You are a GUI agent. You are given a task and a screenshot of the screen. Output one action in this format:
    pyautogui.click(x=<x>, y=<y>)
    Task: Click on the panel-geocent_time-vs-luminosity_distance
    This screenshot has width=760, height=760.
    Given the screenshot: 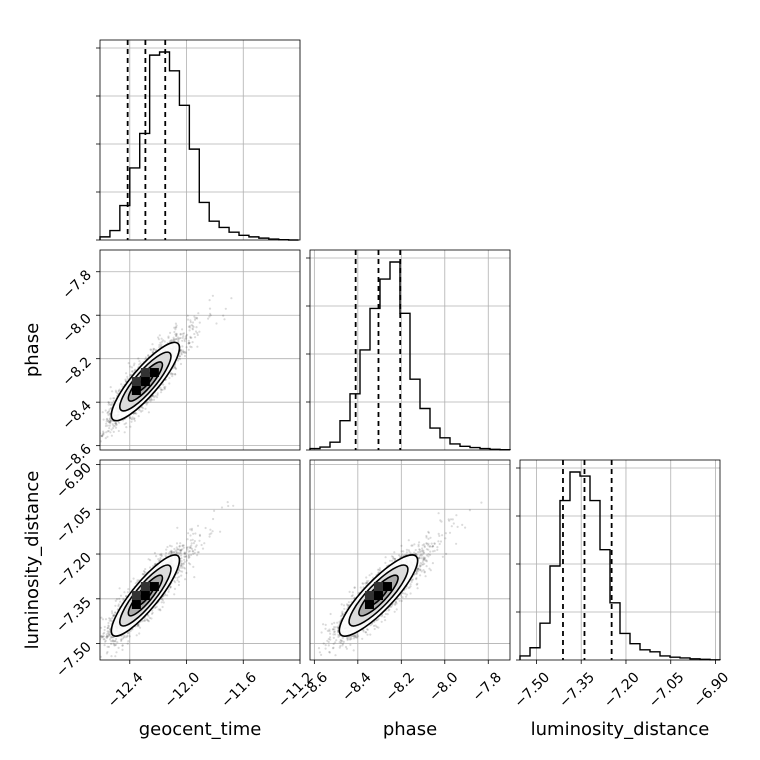 What is the action you would take?
    pyautogui.click(x=199, y=560)
    